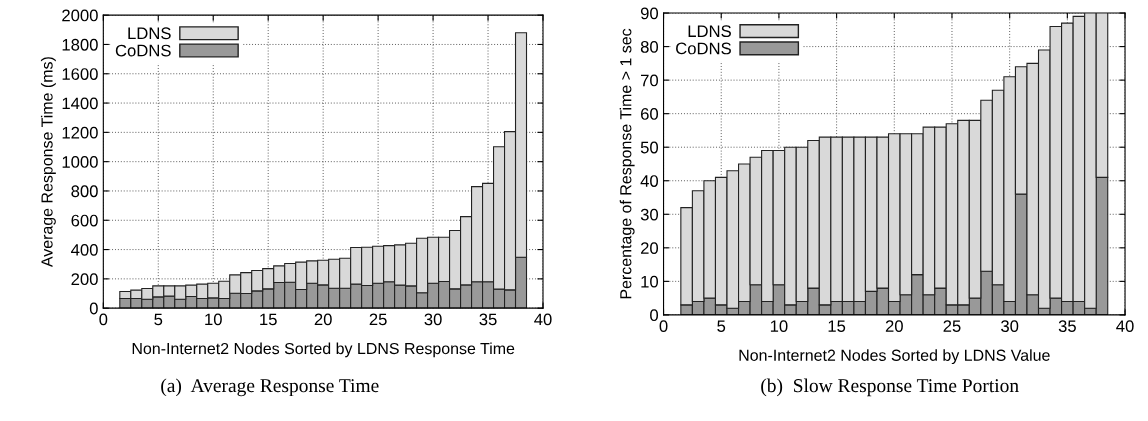  Describe the element at coordinates (650, 80) in the screenshot. I see `y-tick-label: 70` at that location.